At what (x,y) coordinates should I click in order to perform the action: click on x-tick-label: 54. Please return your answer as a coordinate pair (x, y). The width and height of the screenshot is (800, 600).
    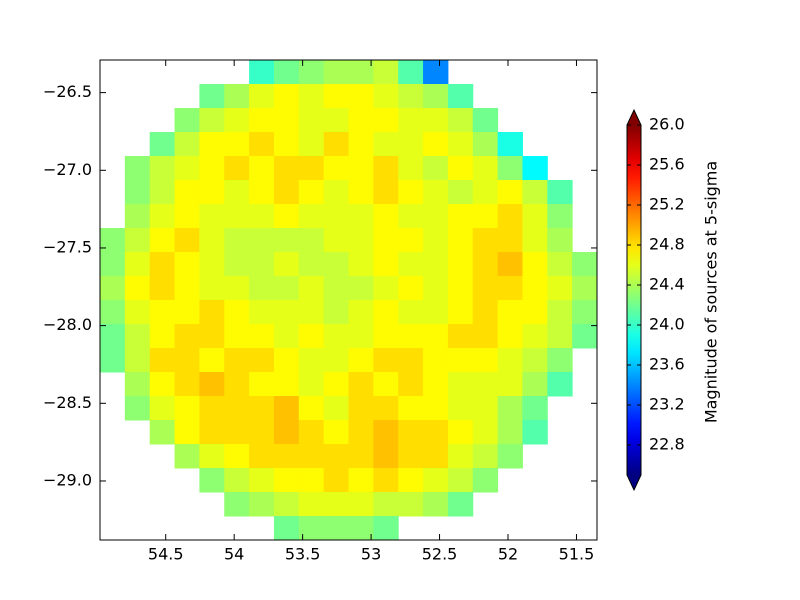
    Looking at the image, I should click on (234, 554).